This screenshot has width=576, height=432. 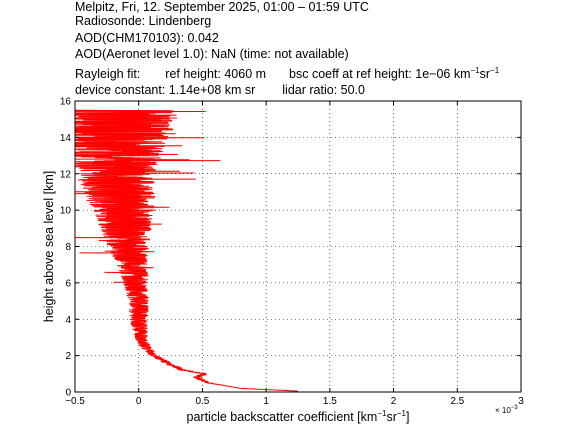 I want to click on x-tick-label: 3, so click(x=521, y=401).